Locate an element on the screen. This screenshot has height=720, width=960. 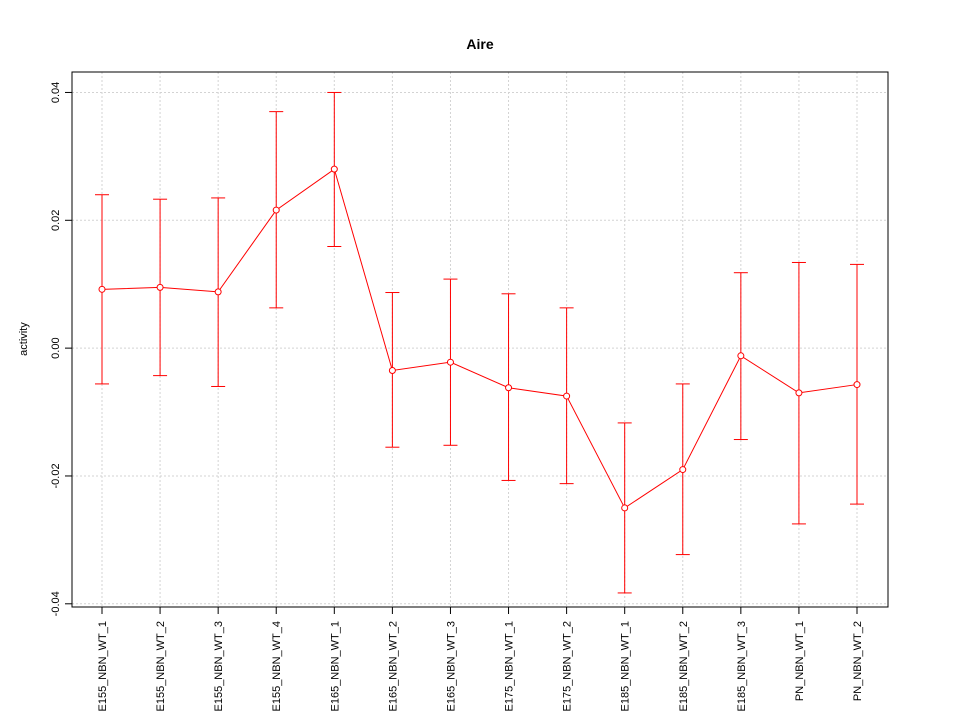
x-tick-label: E185_NBN_WT_1 is located at coordinates (626, 666).